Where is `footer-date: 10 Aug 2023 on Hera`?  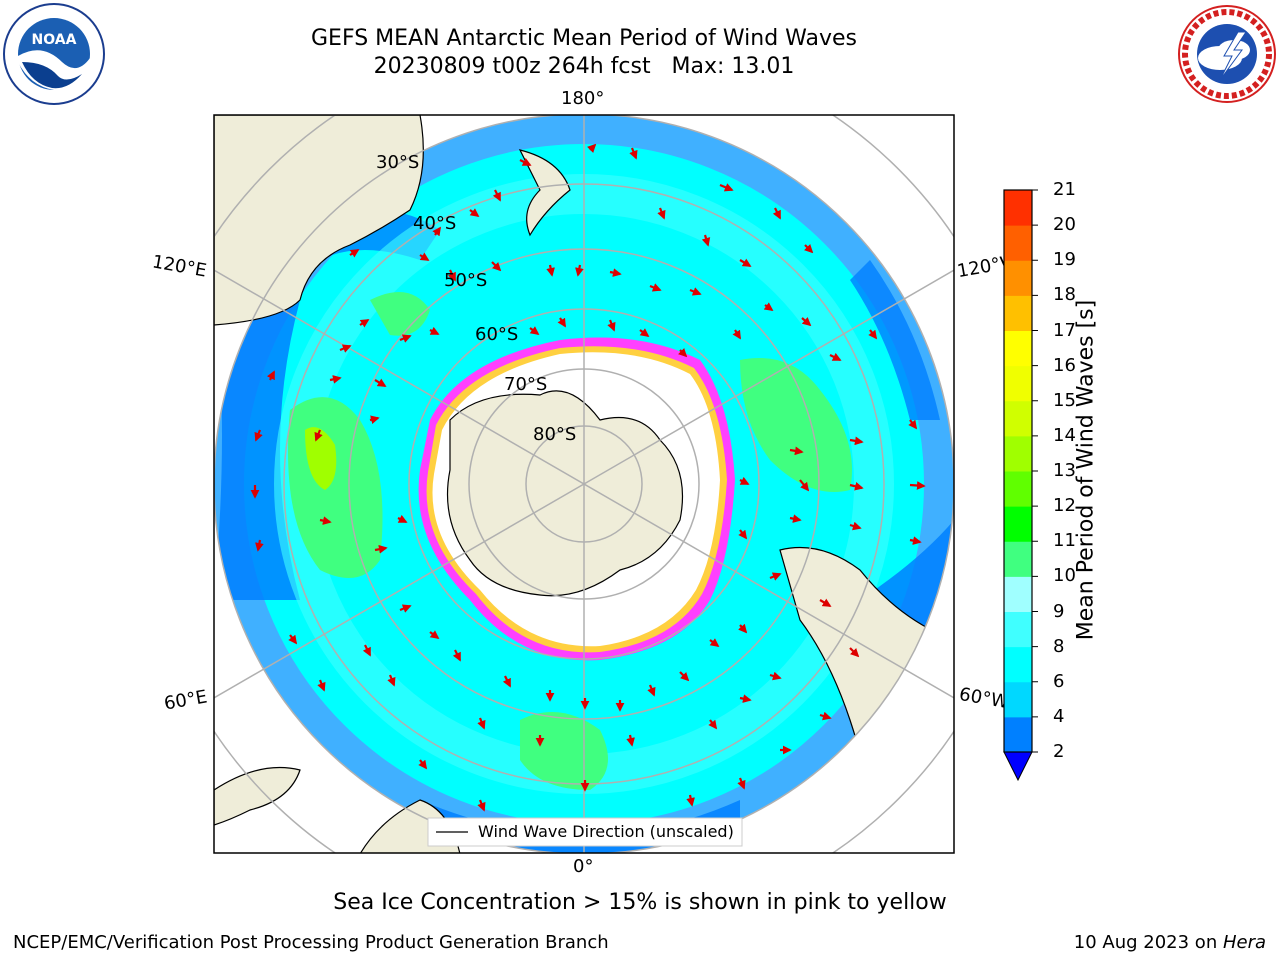
footer-date: 10 Aug 2023 on Hera is located at coordinates (1170, 942).